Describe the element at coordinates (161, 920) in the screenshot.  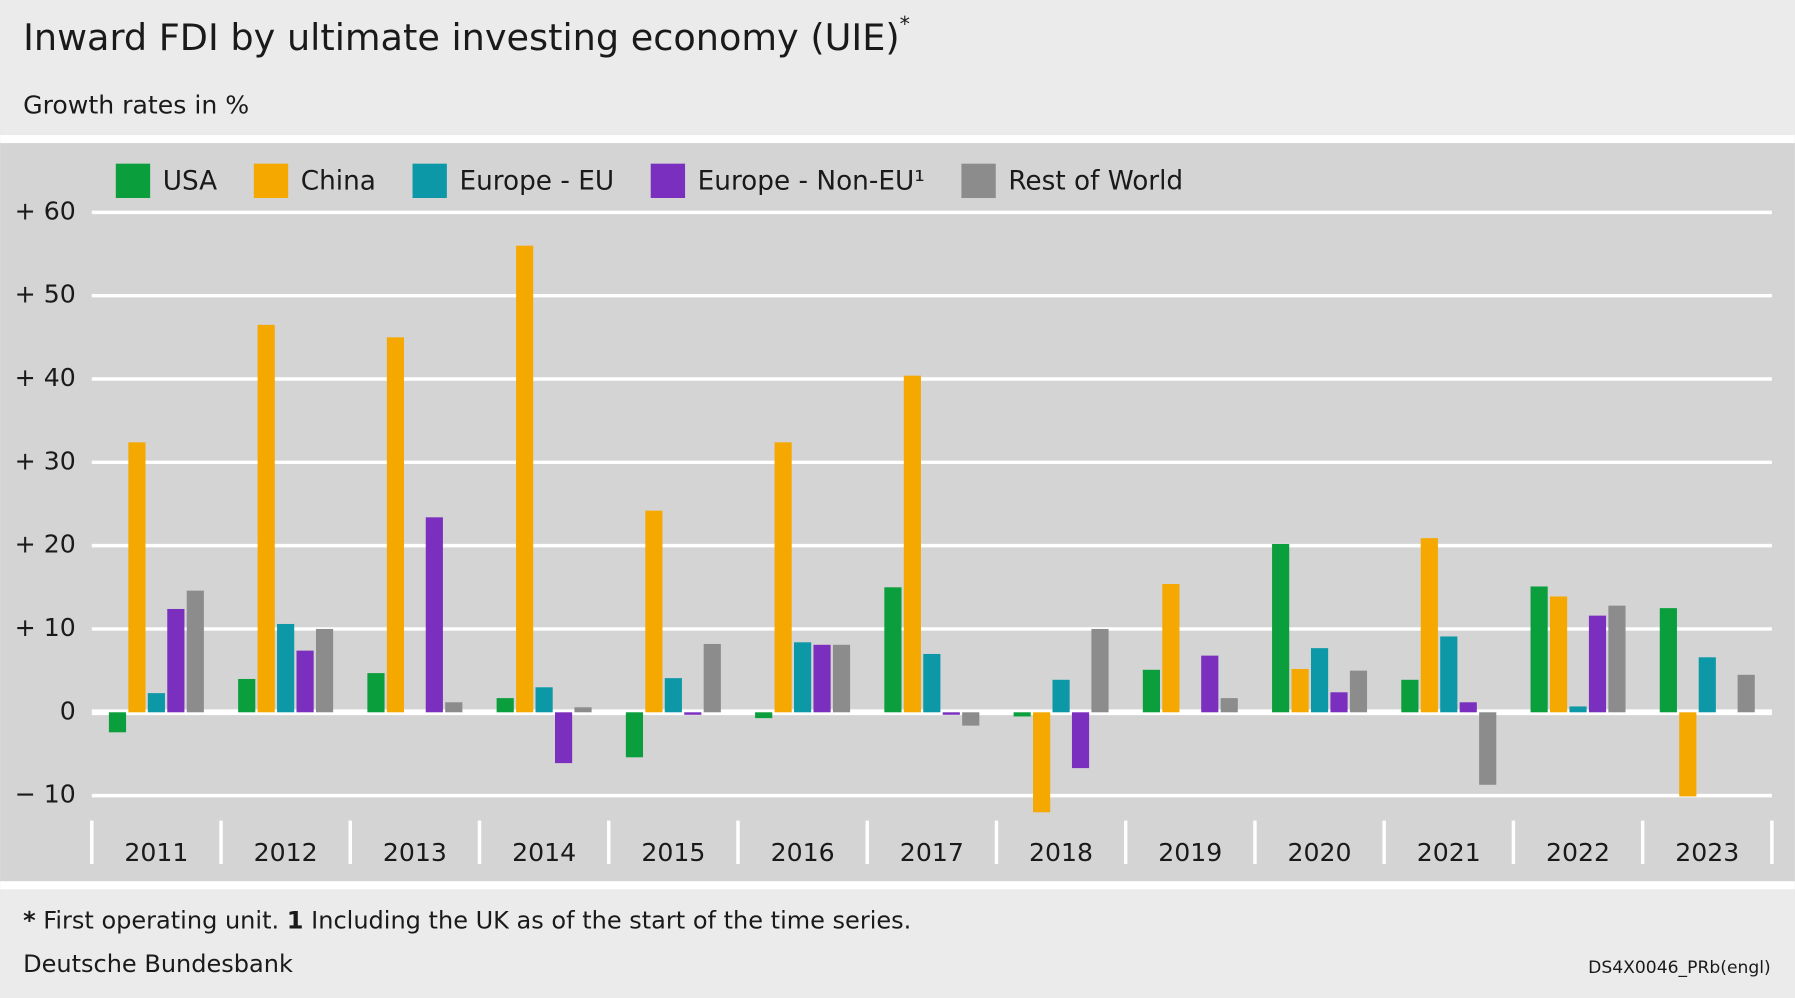
I see `footnote-text: First operating unit.` at that location.